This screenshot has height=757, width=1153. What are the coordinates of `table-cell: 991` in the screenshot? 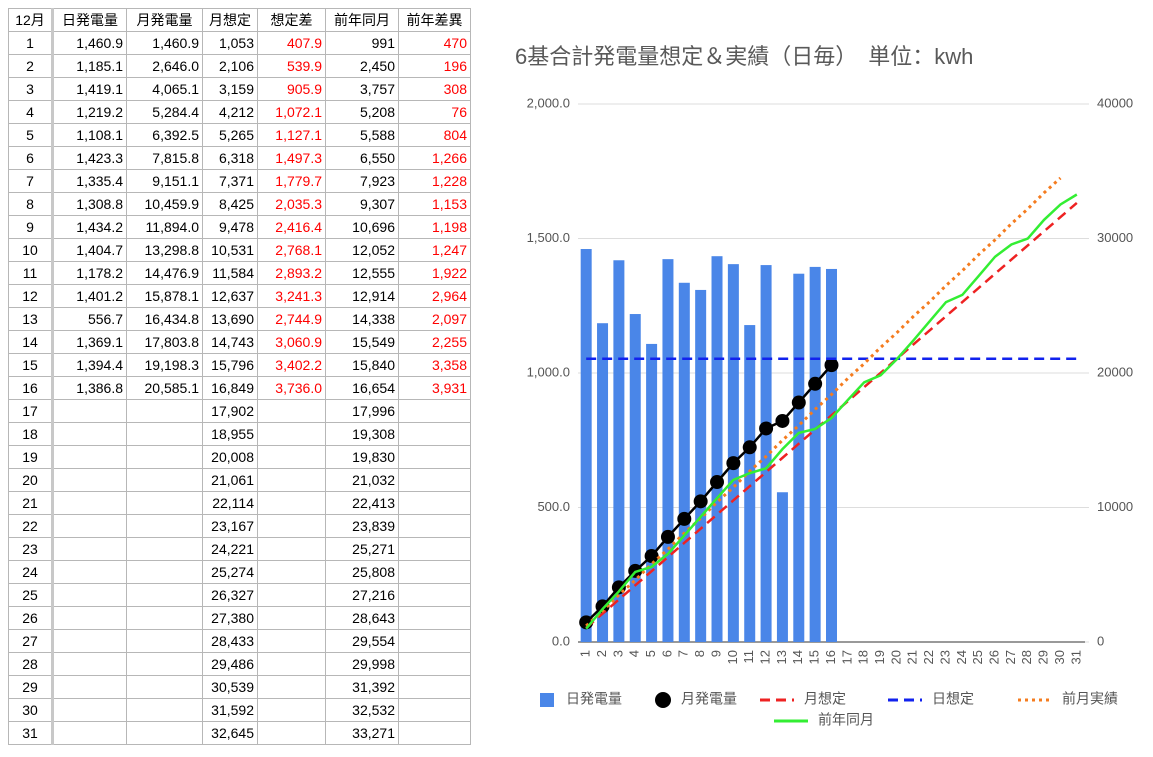 It's located at (362, 43).